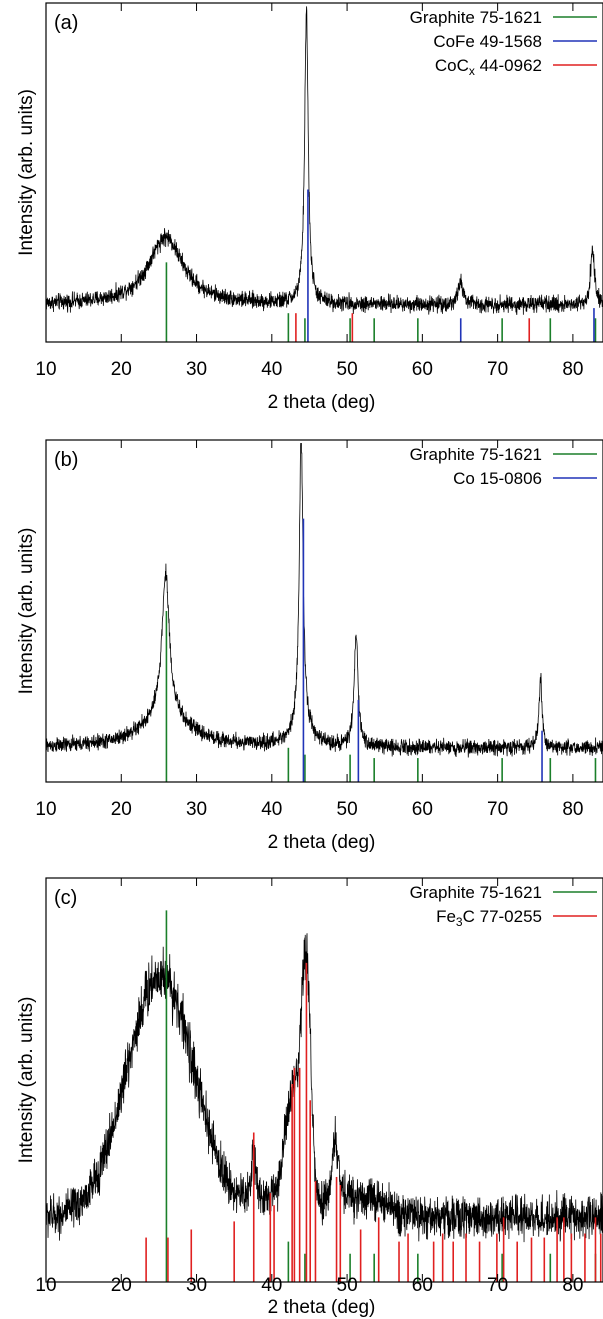 The height and width of the screenshot is (1319, 603). I want to click on panel-label: (a), so click(66, 23).